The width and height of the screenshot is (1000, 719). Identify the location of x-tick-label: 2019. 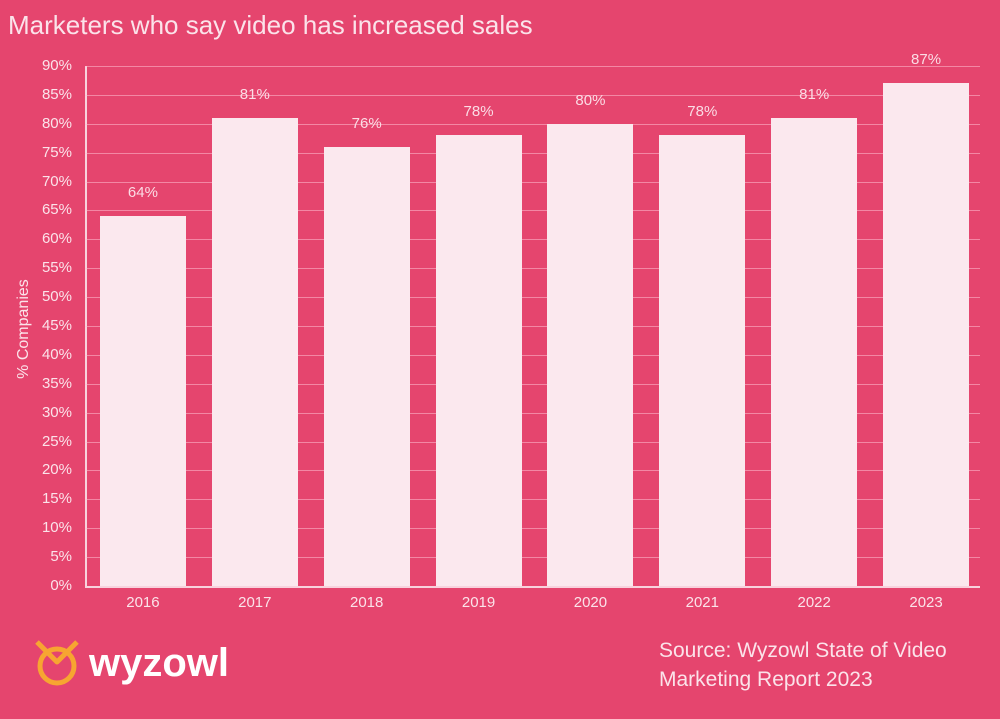
(478, 602).